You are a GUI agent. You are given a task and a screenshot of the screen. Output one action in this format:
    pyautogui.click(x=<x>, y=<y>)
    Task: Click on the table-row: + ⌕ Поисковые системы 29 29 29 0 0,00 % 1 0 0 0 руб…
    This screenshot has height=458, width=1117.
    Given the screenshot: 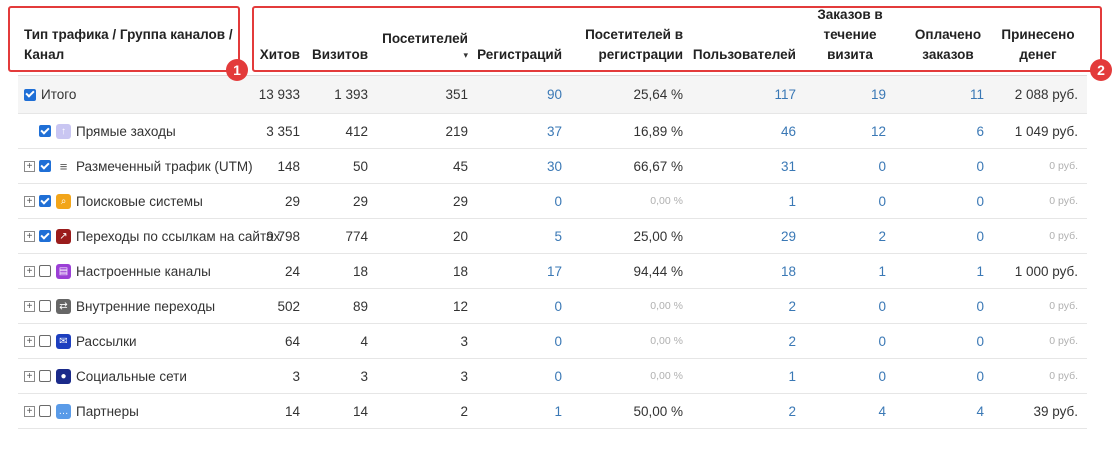 What is the action you would take?
    pyautogui.click(x=552, y=201)
    